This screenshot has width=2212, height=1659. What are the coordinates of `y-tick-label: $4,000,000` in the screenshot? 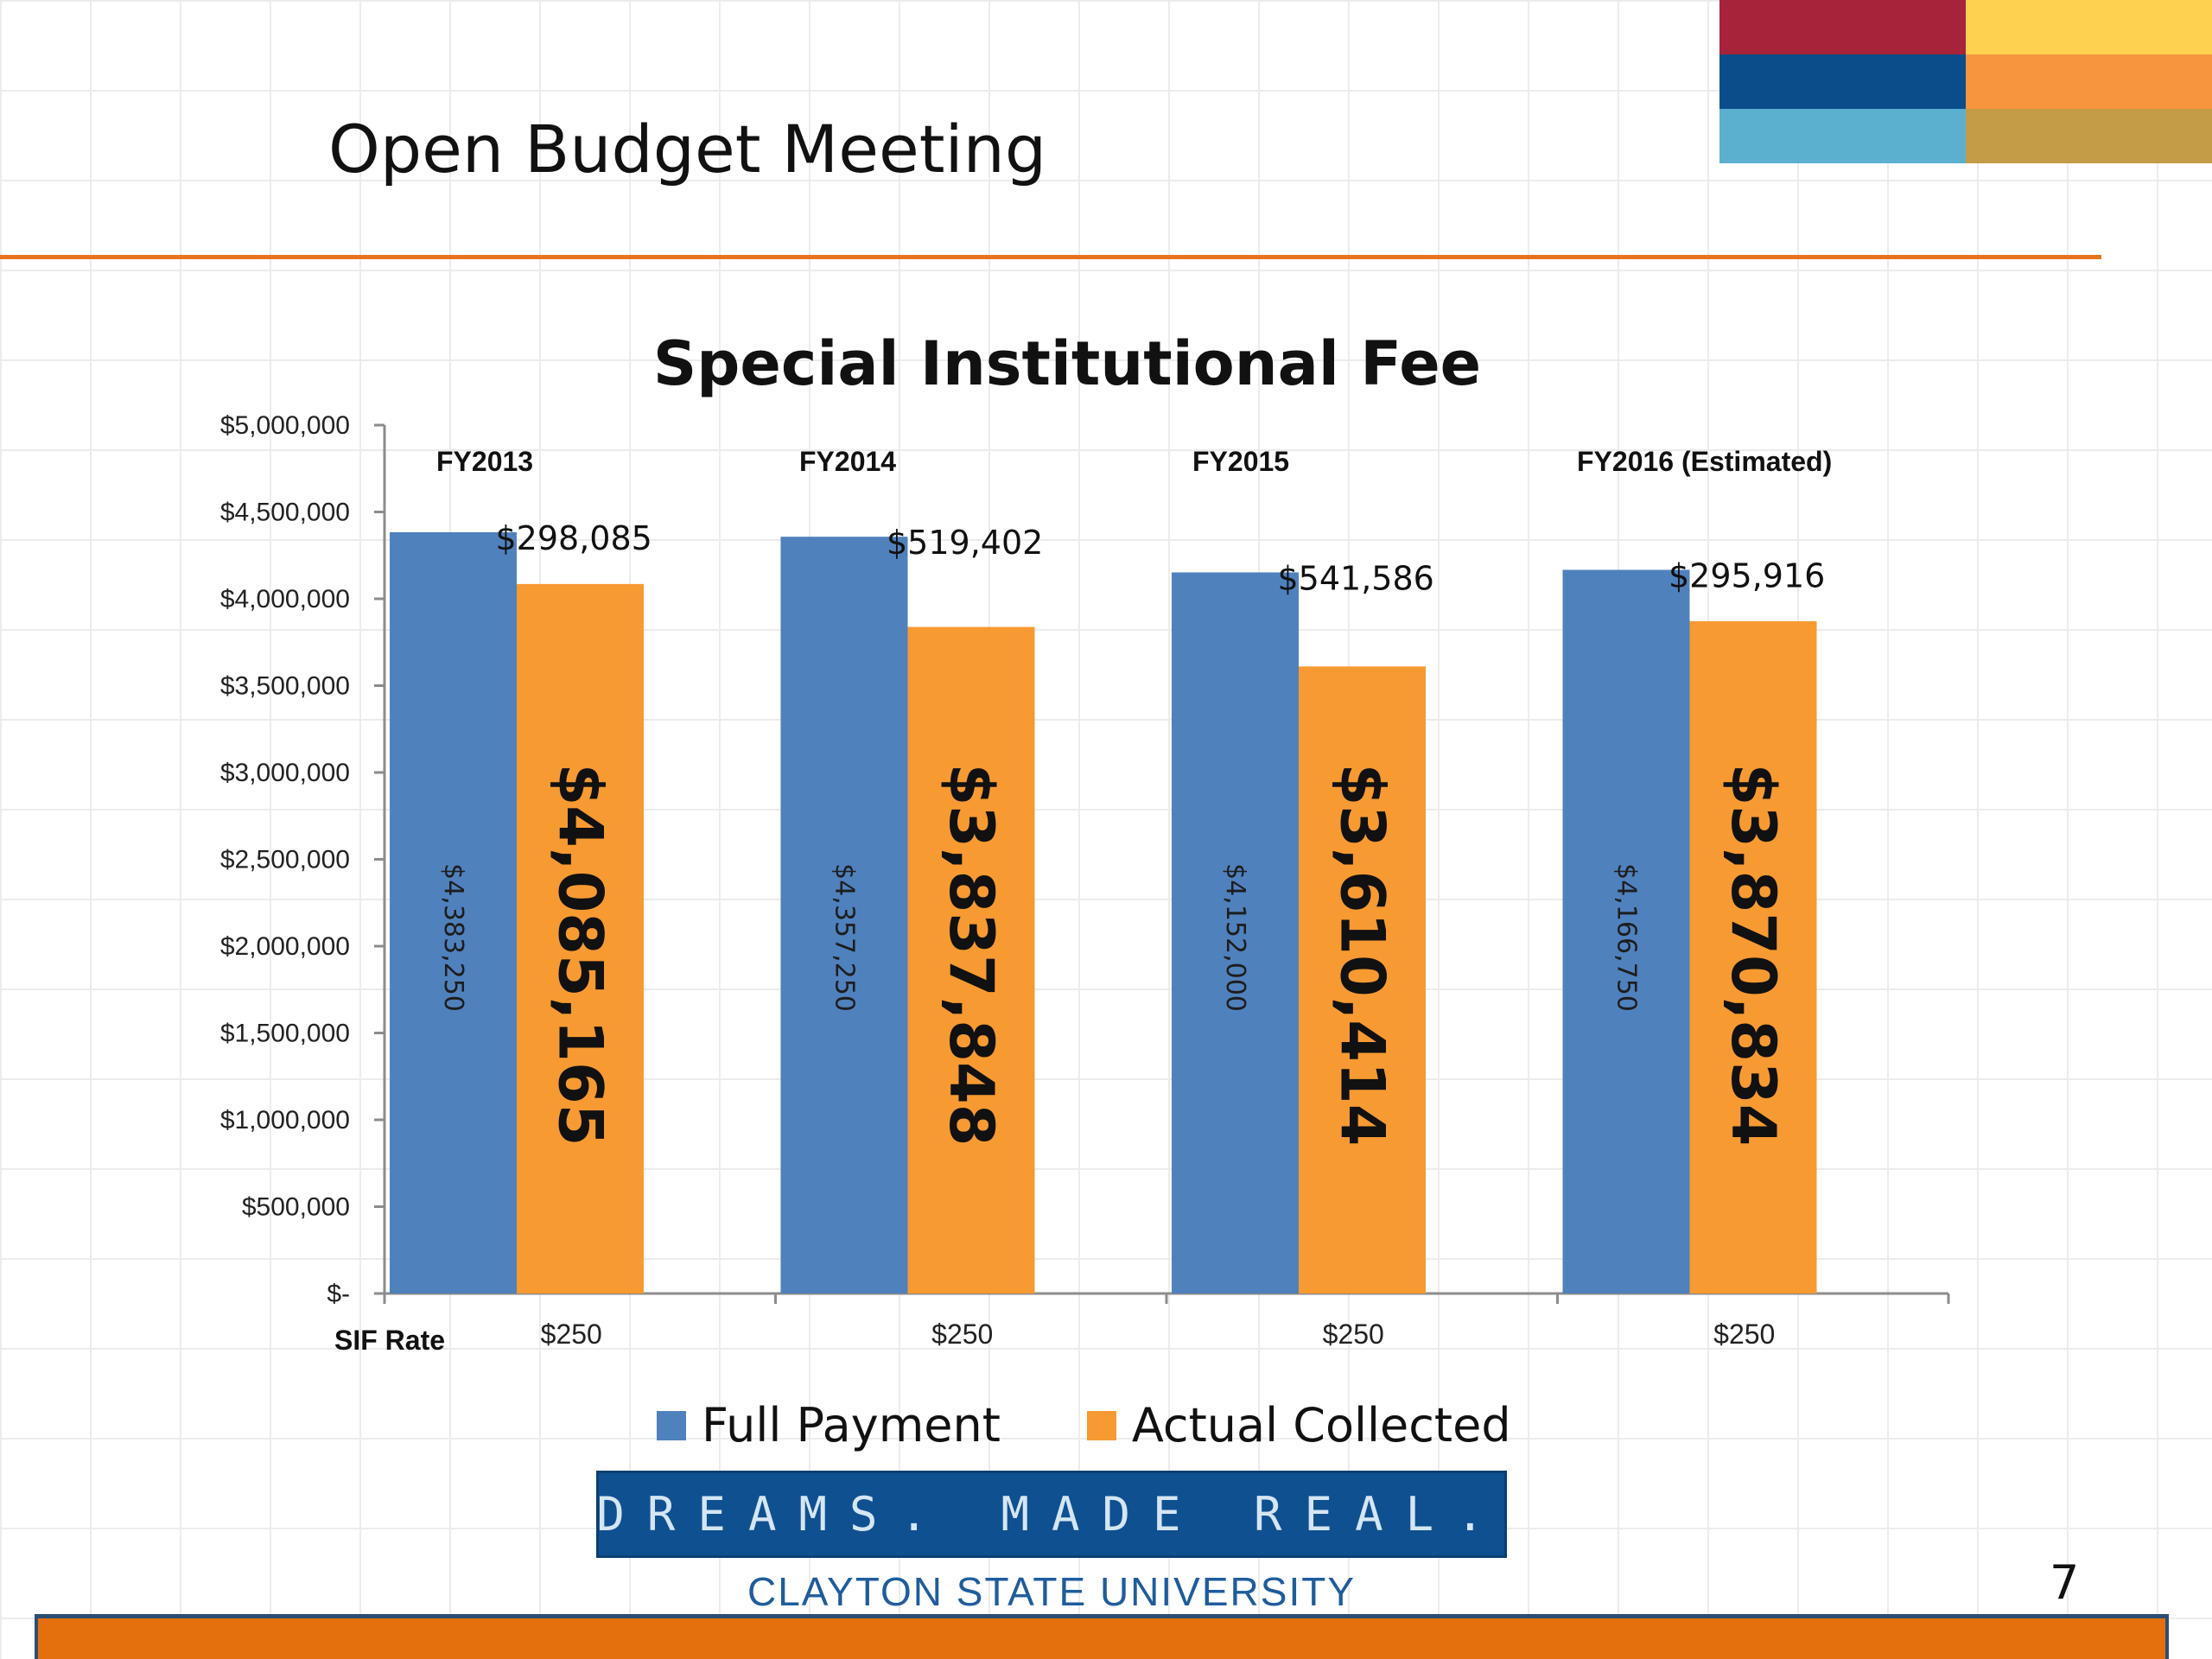 It's located at (285, 599).